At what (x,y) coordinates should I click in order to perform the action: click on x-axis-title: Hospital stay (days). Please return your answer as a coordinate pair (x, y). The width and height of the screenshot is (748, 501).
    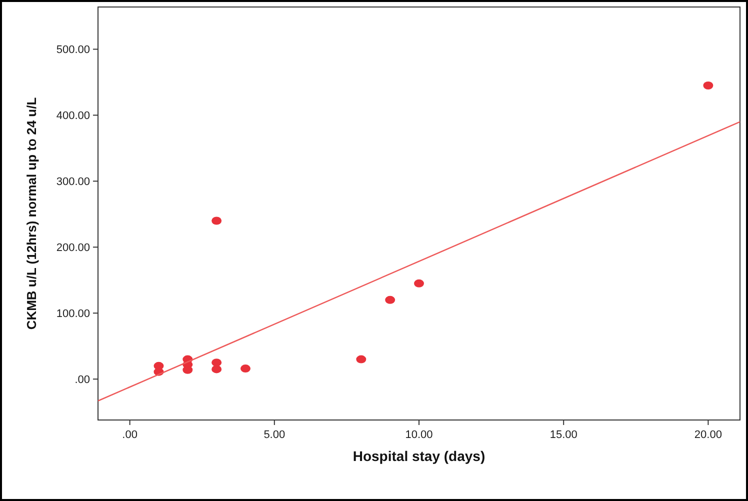
    Looking at the image, I should click on (419, 456).